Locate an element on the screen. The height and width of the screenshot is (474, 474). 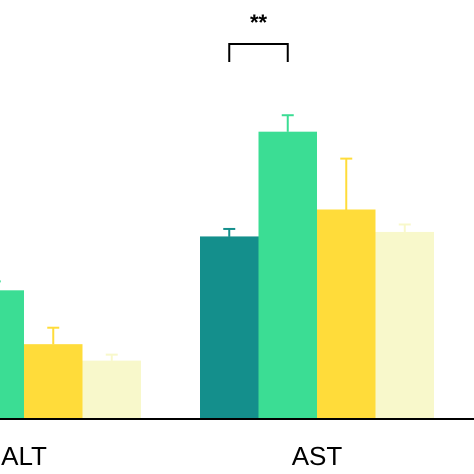
significance-layer: ** is located at coordinates (258, 36).